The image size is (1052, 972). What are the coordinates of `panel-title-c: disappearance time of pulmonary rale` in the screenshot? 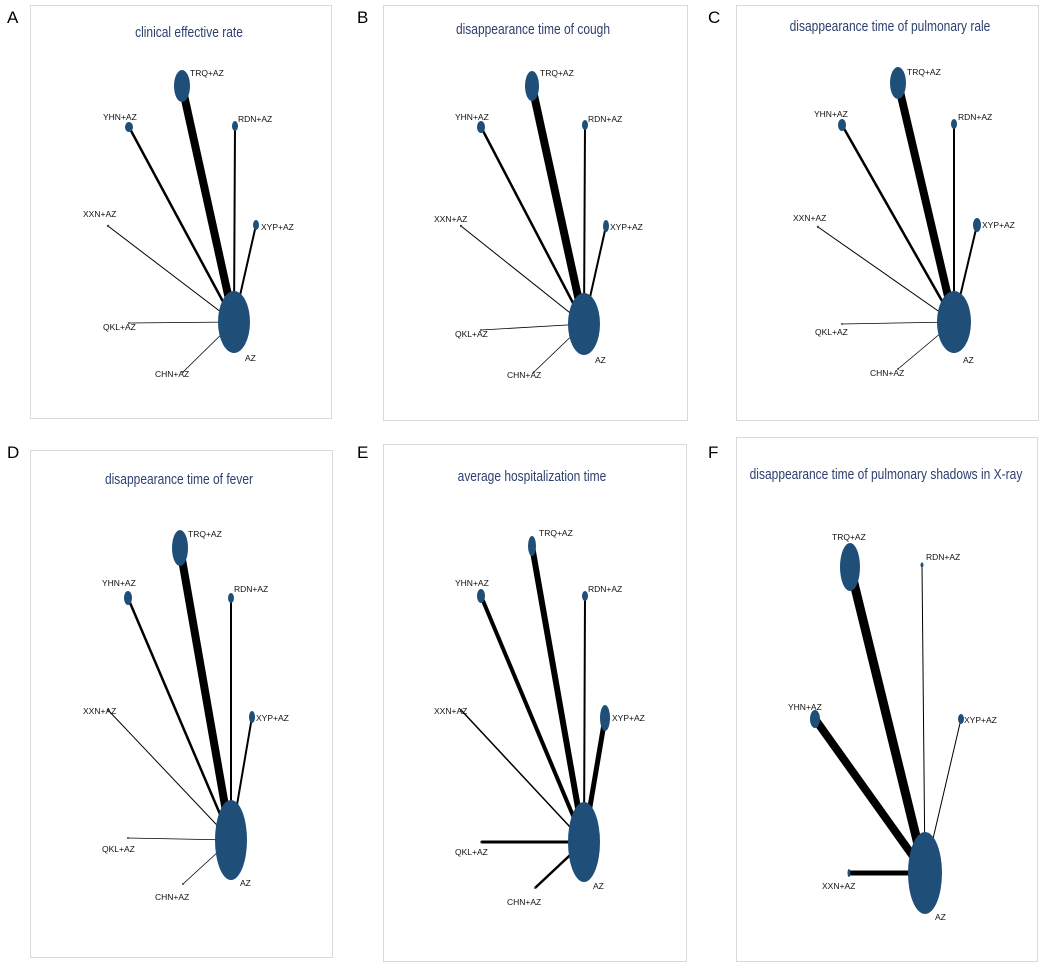 It's located at (890, 26).